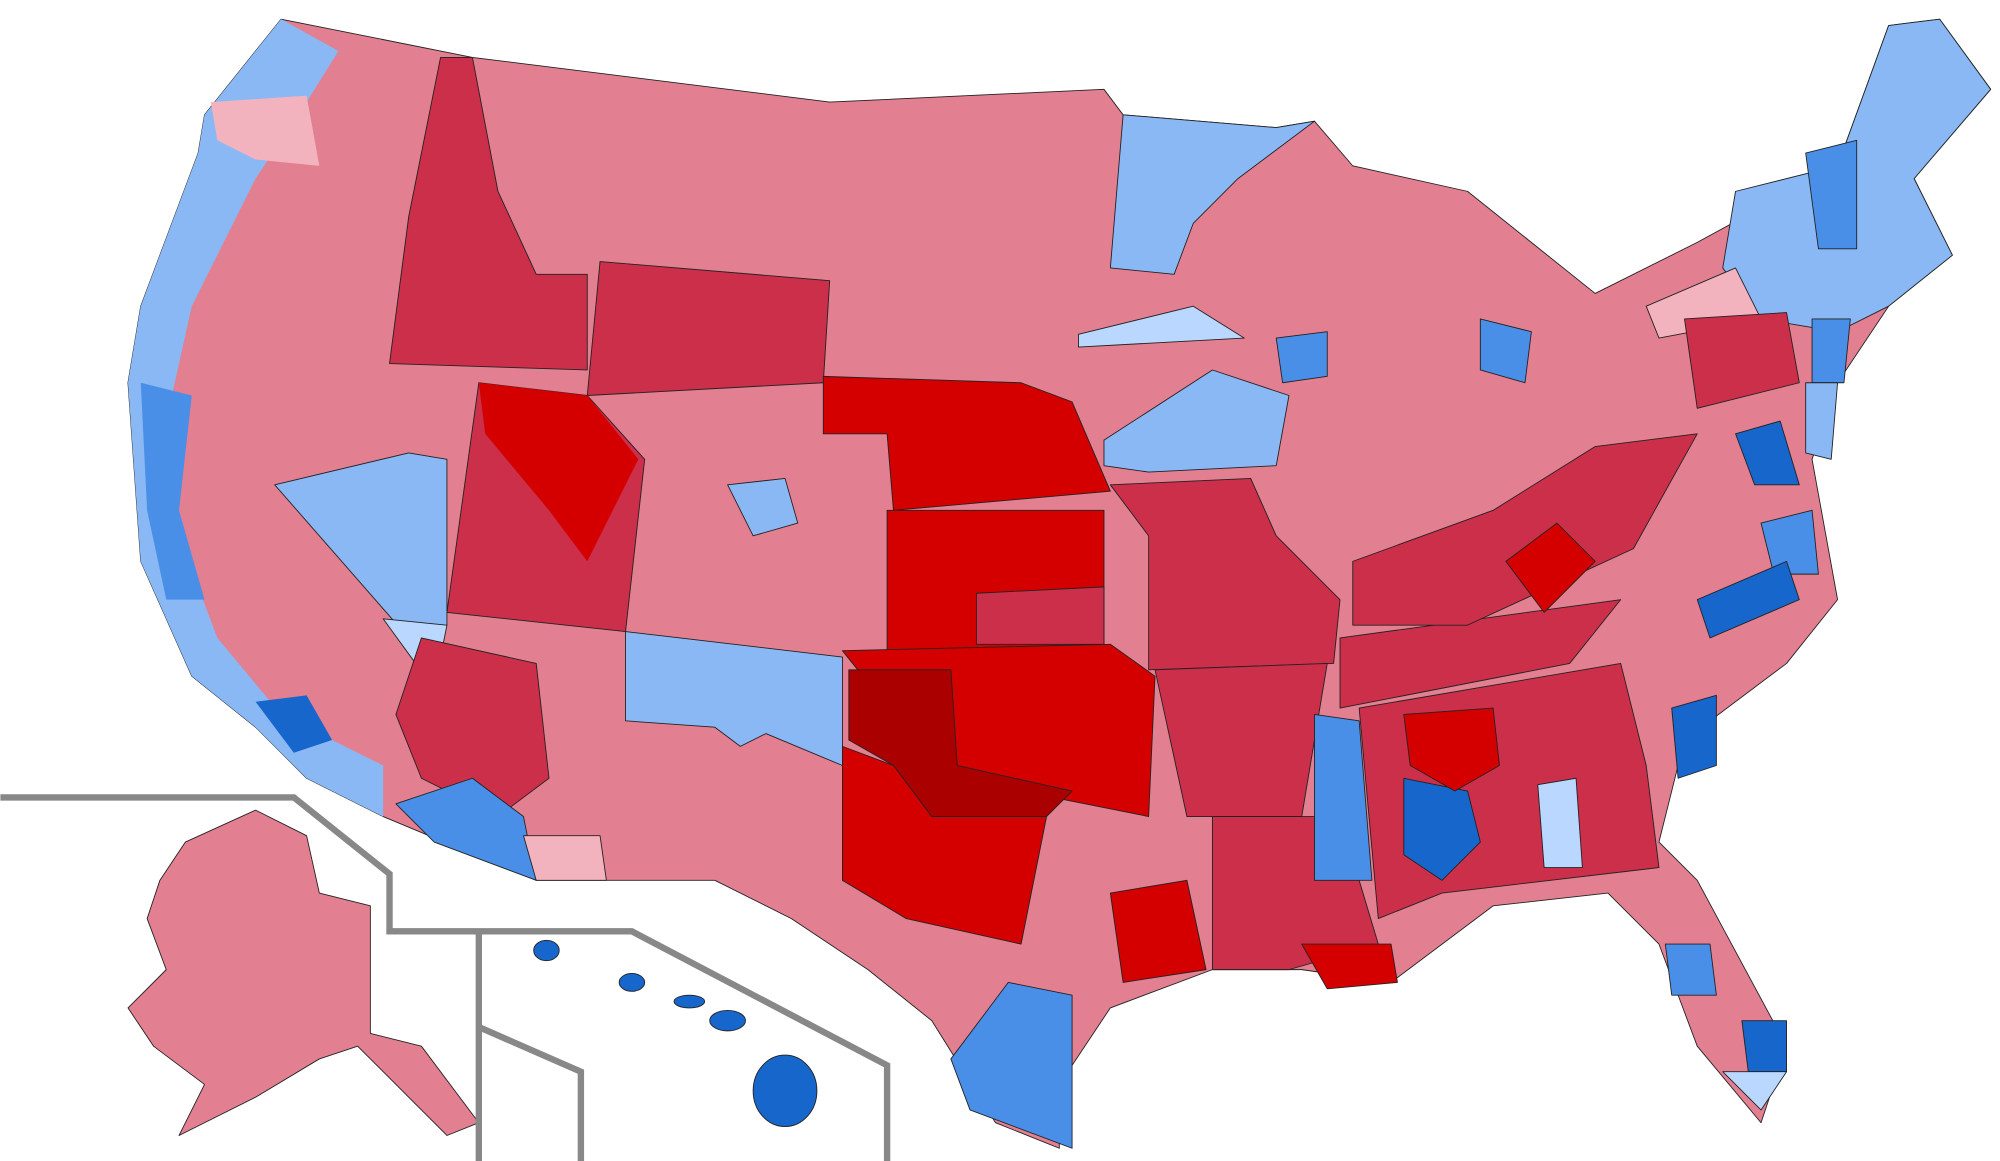 The image size is (2000, 1161). What do you see at coordinates (1822, 421) in the screenshot?
I see `nj-district` at bounding box center [1822, 421].